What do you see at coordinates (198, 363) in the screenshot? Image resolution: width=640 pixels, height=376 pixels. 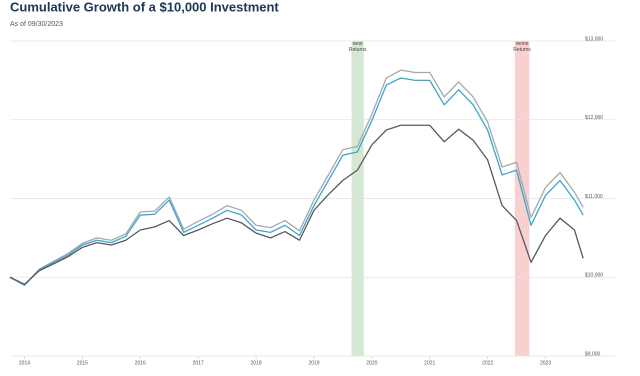 I see `x-tick-label: 2017` at bounding box center [198, 363].